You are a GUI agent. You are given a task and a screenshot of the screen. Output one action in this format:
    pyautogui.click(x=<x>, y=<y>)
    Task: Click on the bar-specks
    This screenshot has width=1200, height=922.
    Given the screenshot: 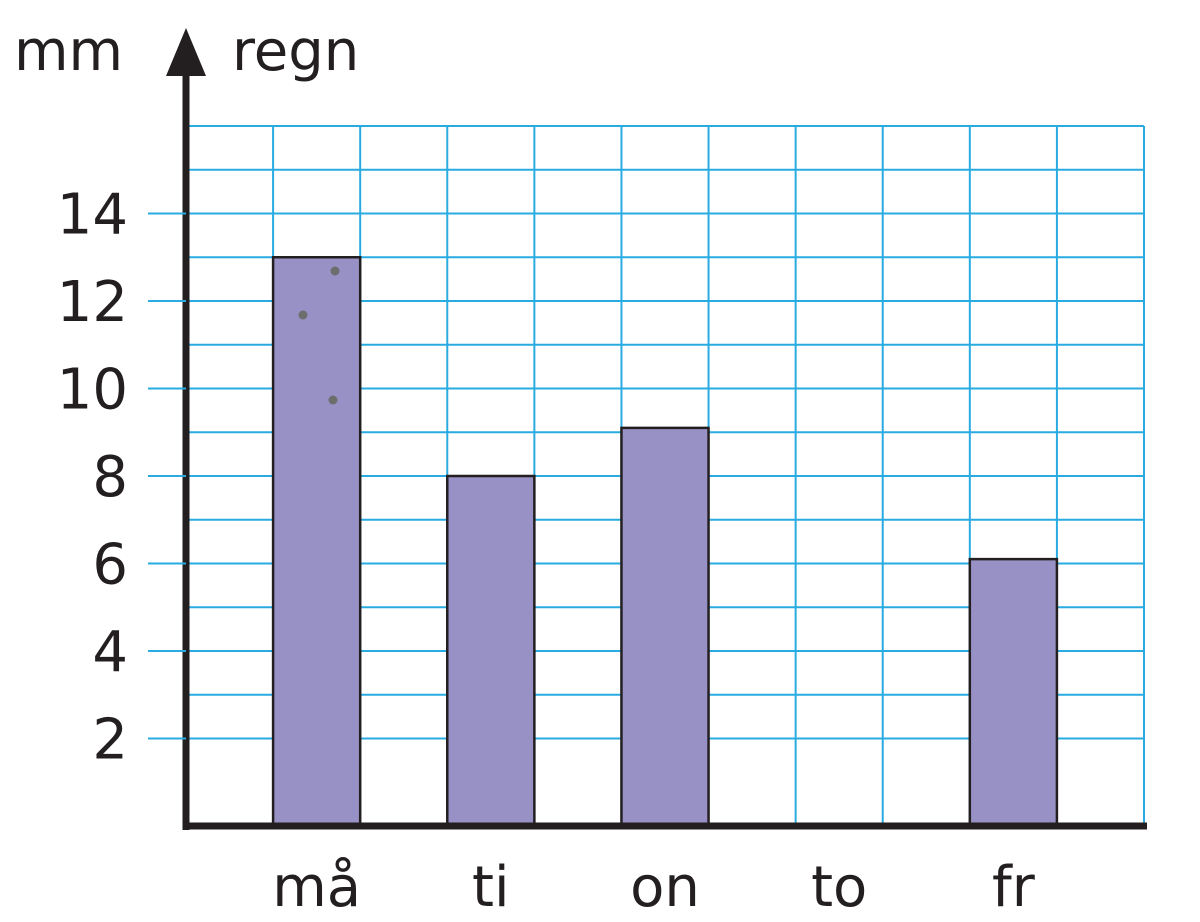 What is the action you would take?
    pyautogui.click(x=319, y=335)
    